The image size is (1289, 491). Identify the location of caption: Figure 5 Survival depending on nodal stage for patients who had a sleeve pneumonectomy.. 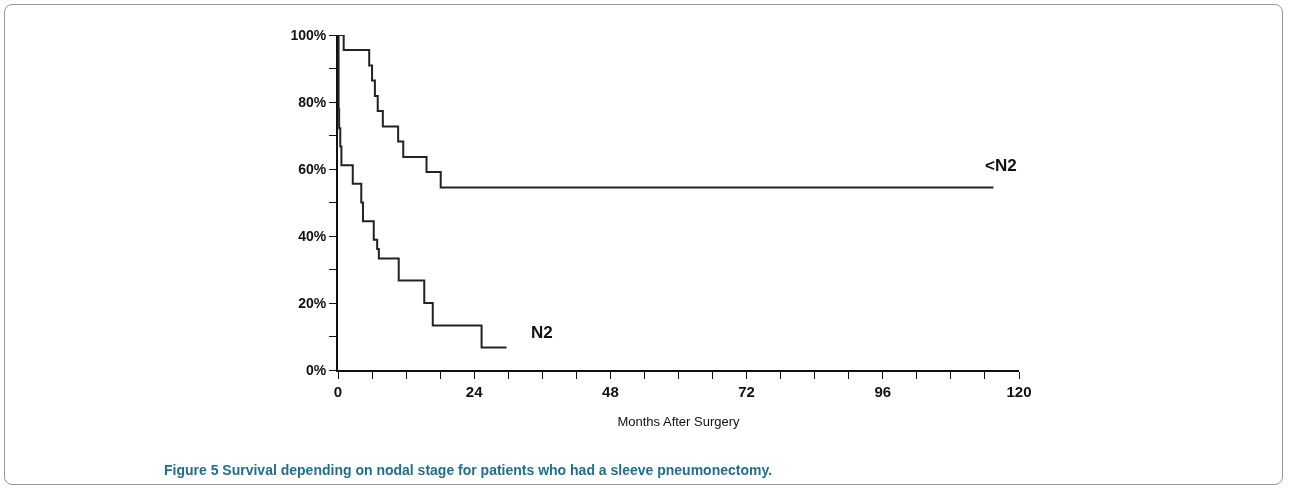
(468, 470).